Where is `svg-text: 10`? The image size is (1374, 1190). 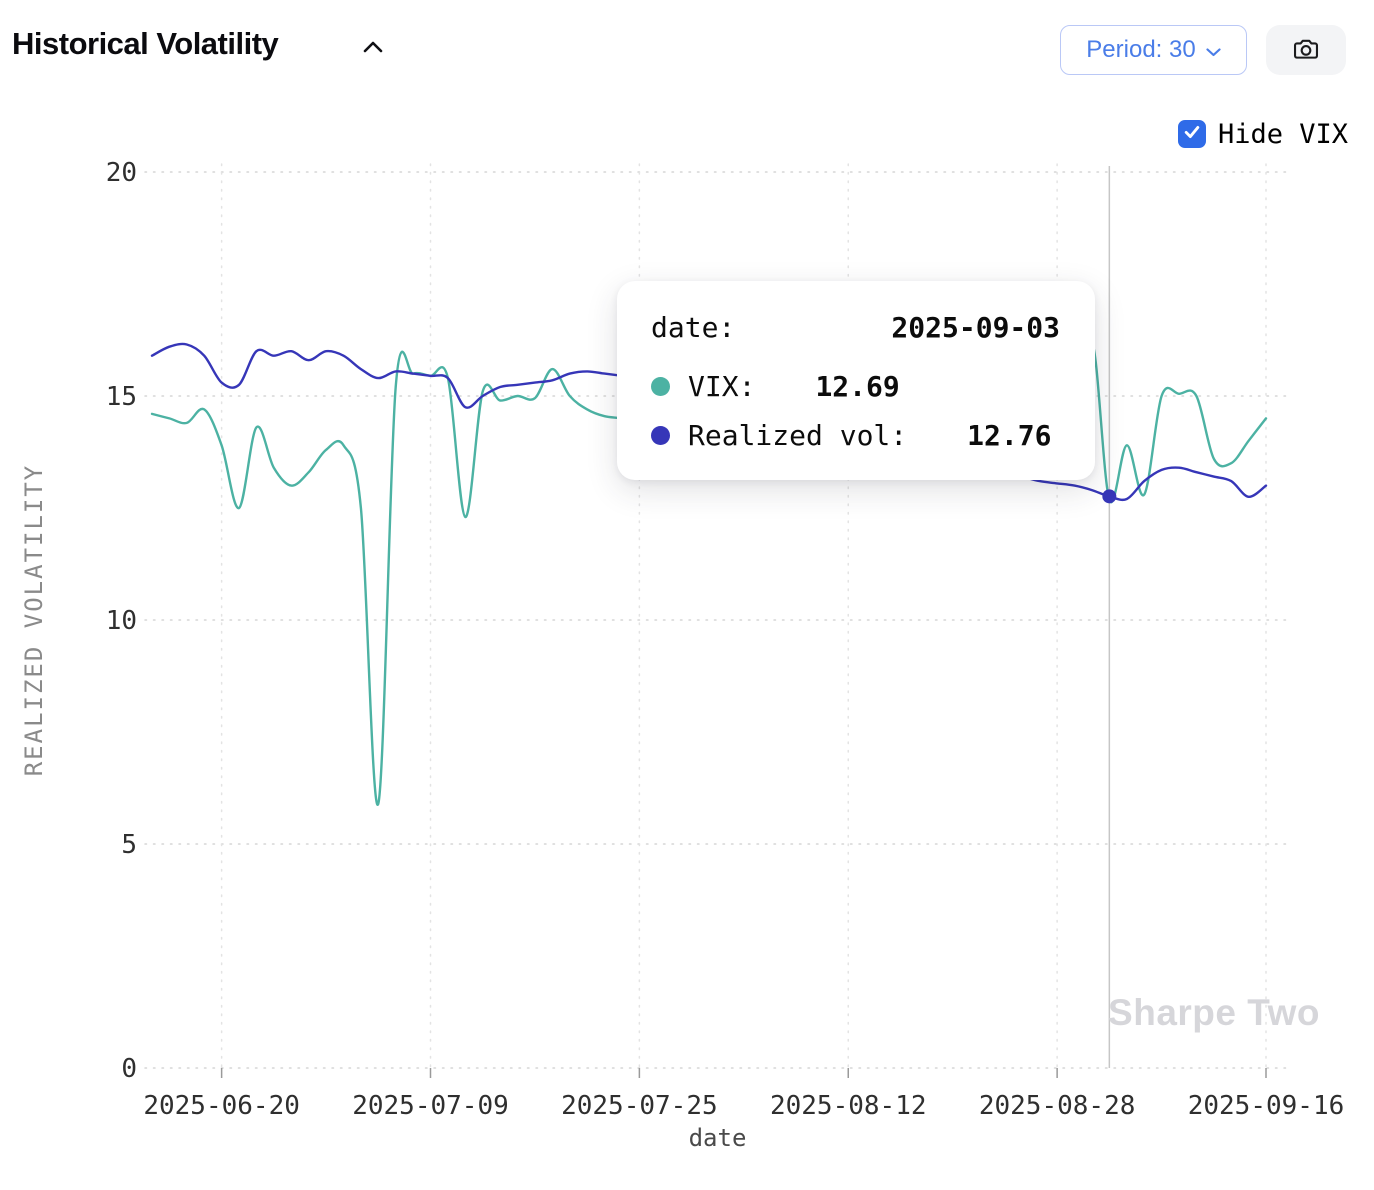 svg-text: 10 is located at coordinates (121, 621).